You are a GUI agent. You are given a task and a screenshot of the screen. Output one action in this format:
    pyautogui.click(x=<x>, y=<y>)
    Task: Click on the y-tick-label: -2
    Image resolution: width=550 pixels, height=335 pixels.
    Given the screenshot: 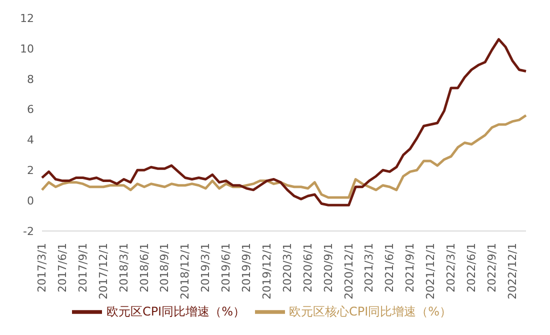 What is the action you would take?
    pyautogui.click(x=28, y=231)
    